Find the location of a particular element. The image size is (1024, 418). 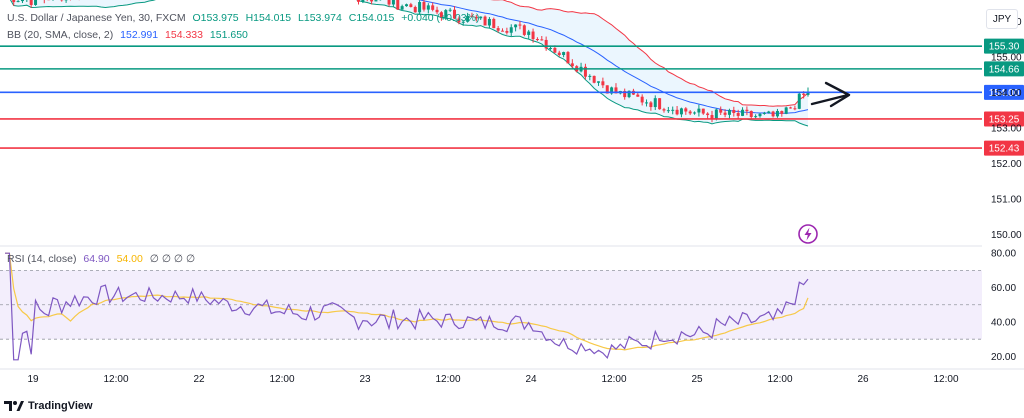

bb-basis-value: 152.991 is located at coordinates (139, 35).